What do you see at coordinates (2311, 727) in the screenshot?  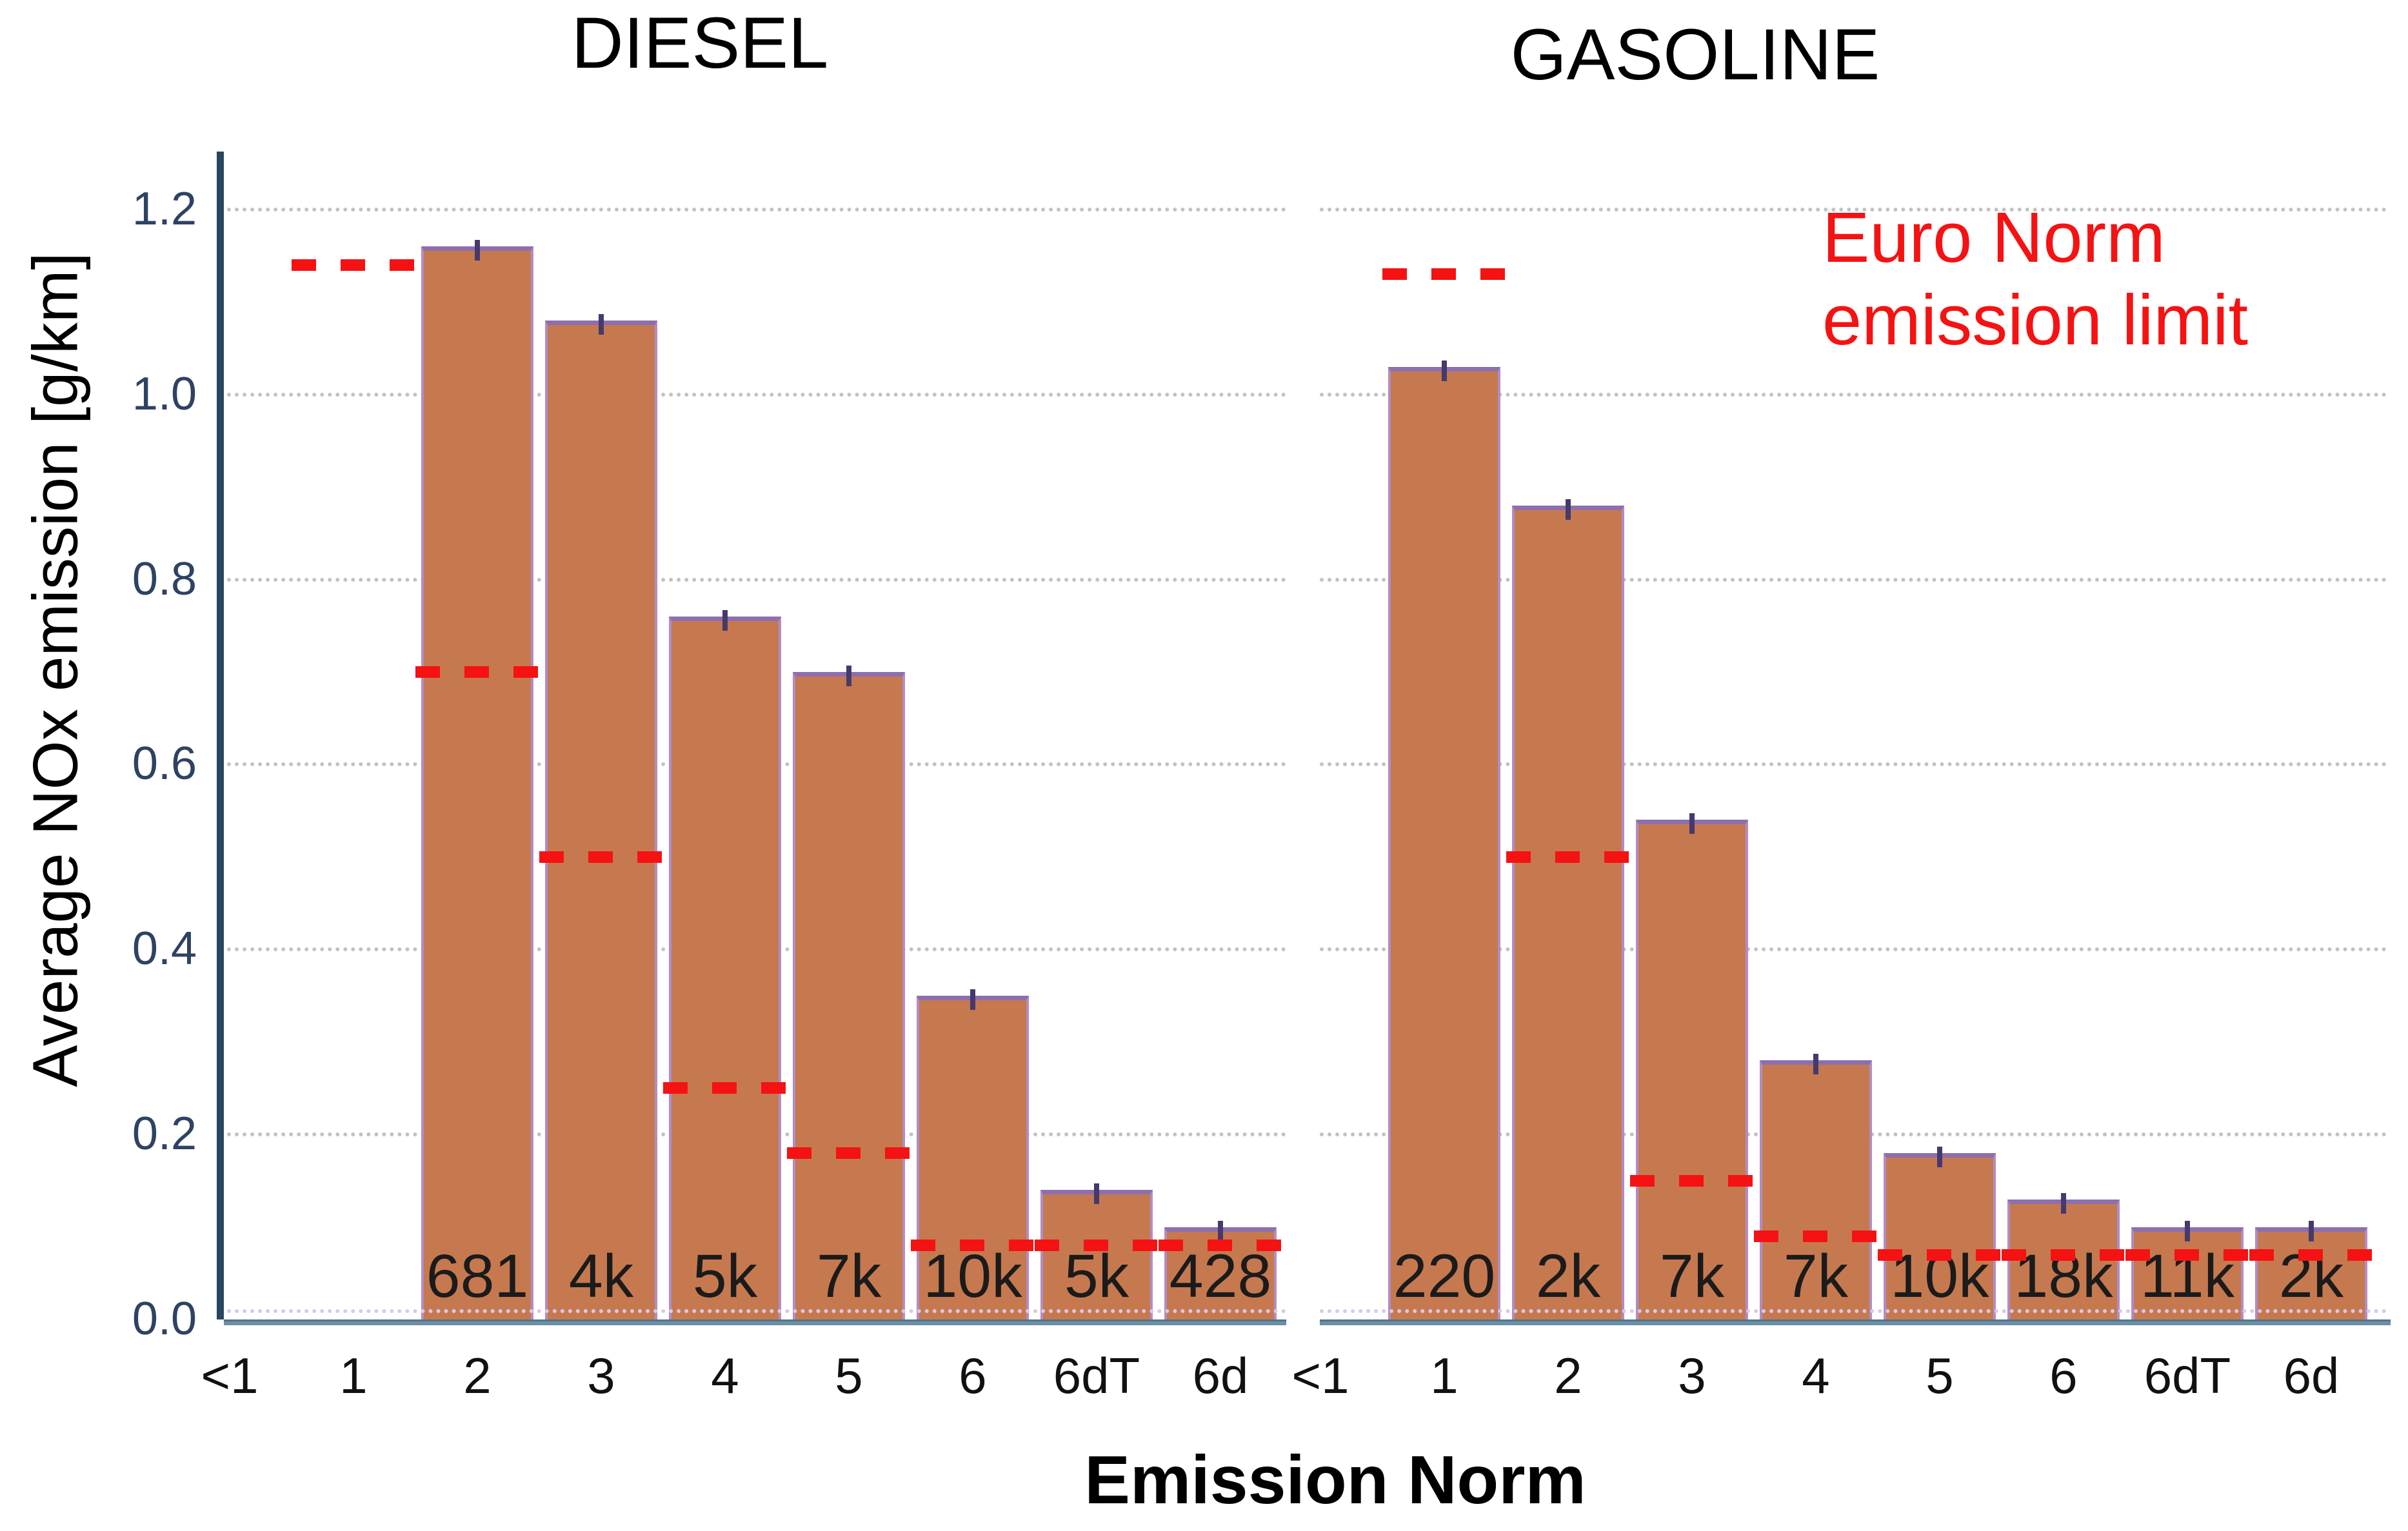 I see `slot-gasoline-6d: 2k` at bounding box center [2311, 727].